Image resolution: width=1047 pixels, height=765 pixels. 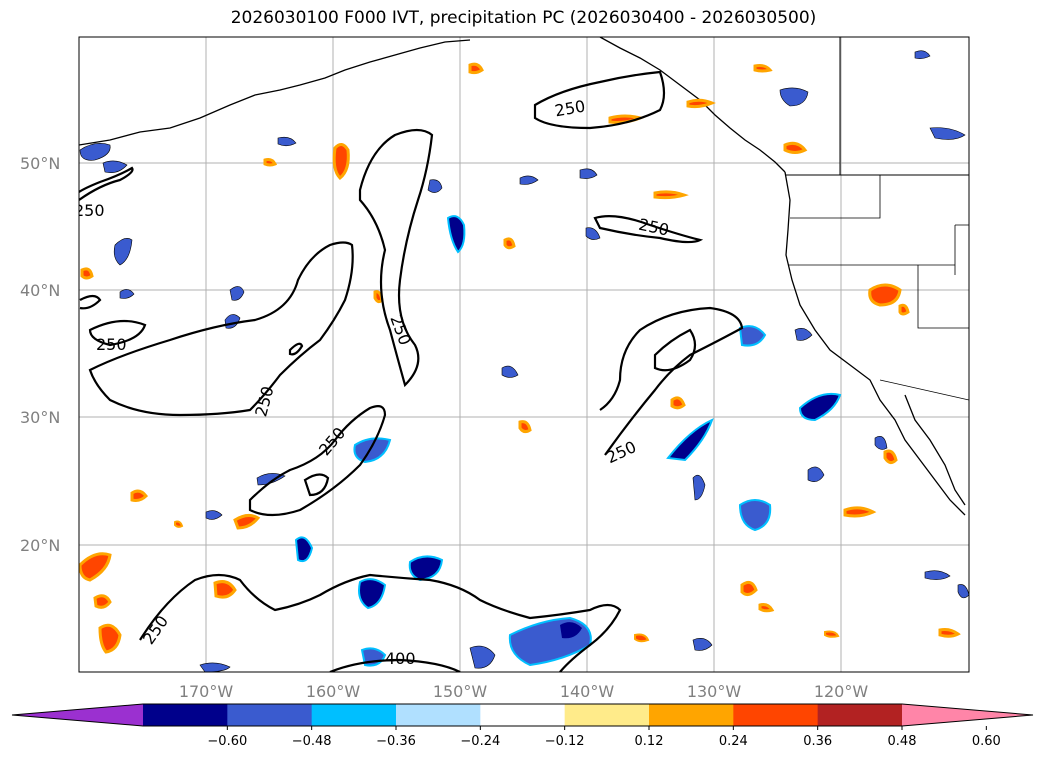 I want to click on border-nv-az, so click(x=943, y=297).